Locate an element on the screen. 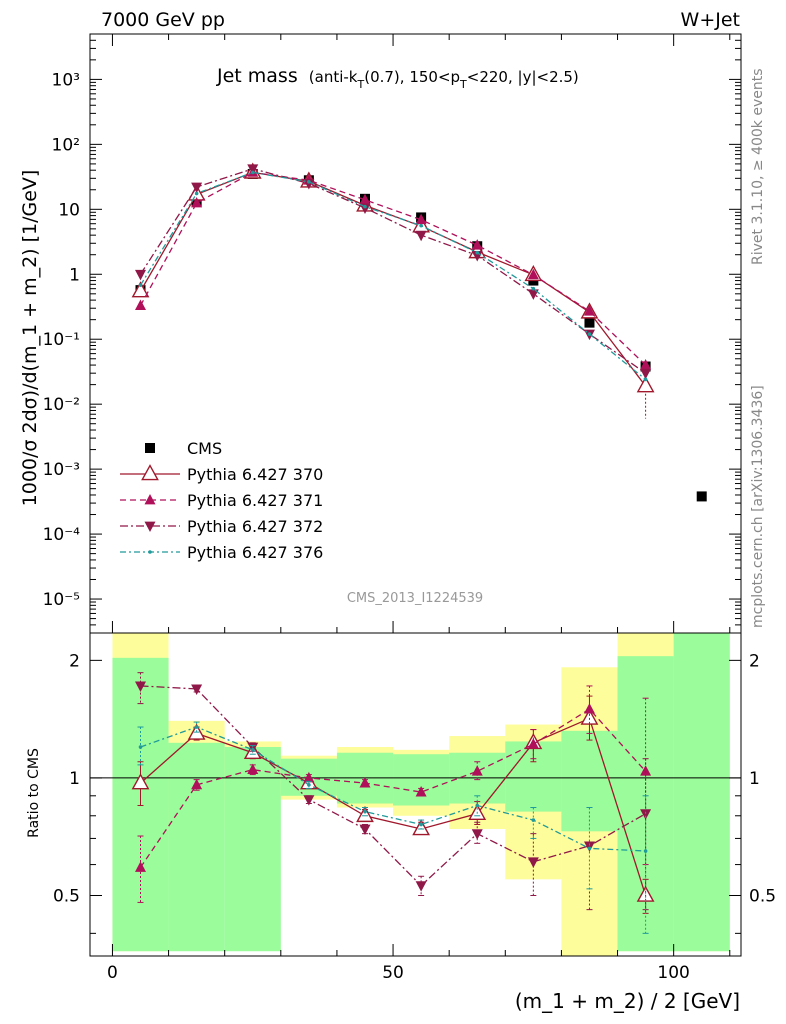  legend-label-p371: Pythia 6.427 371 is located at coordinates (255, 500).